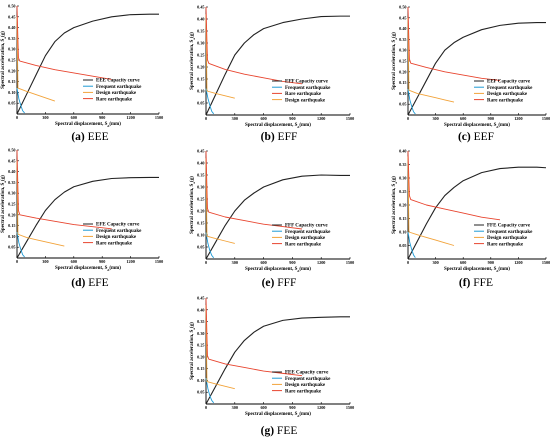 The image size is (550, 445). What do you see at coordinates (89, 283) in the screenshot?
I see `panel-caption: (d) EFE` at bounding box center [89, 283].